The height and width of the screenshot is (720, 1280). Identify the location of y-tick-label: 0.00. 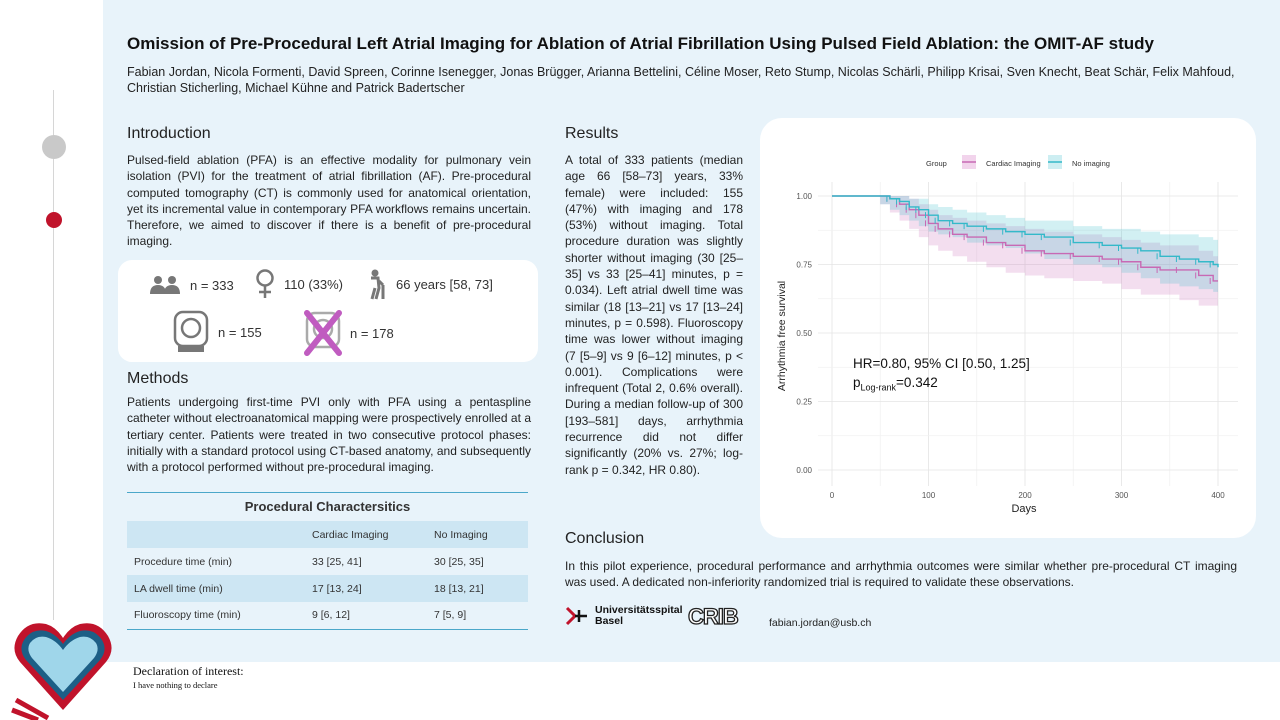
(804, 470).